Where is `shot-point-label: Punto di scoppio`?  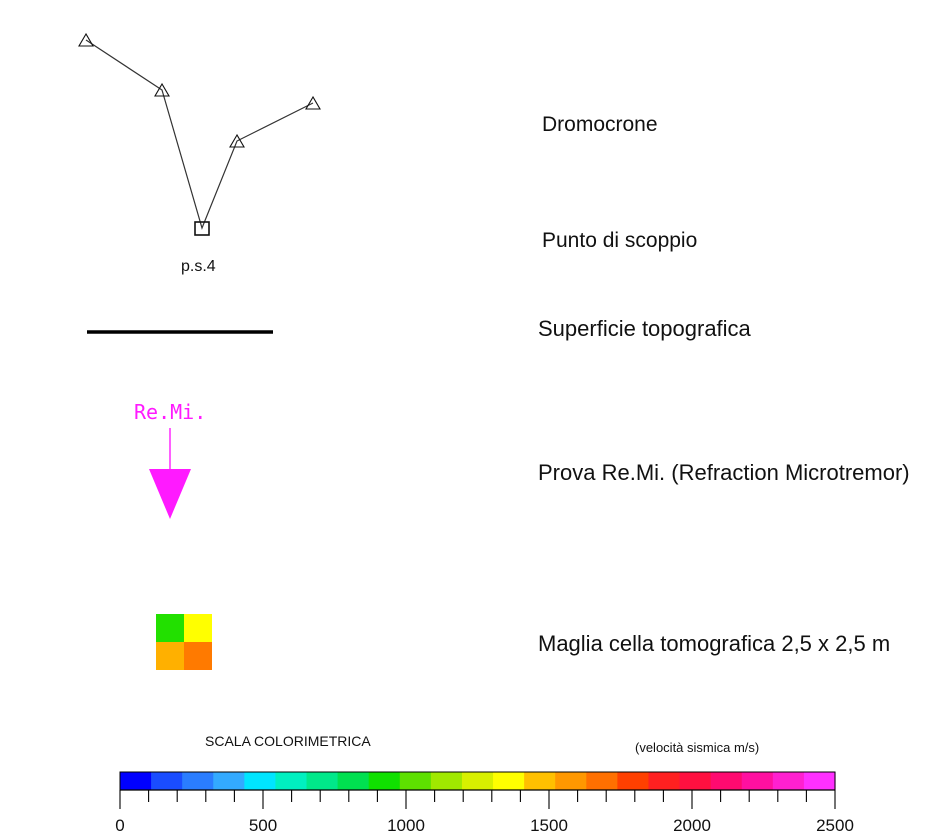 shot-point-label: Punto di scoppio is located at coordinates (620, 240).